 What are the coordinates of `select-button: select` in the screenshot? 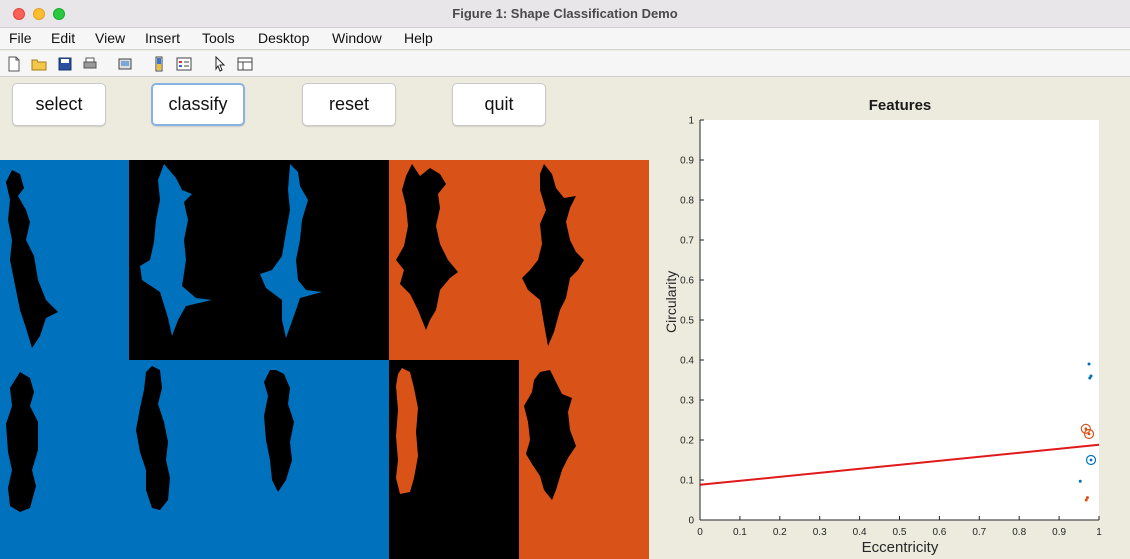 It's located at (59, 104).